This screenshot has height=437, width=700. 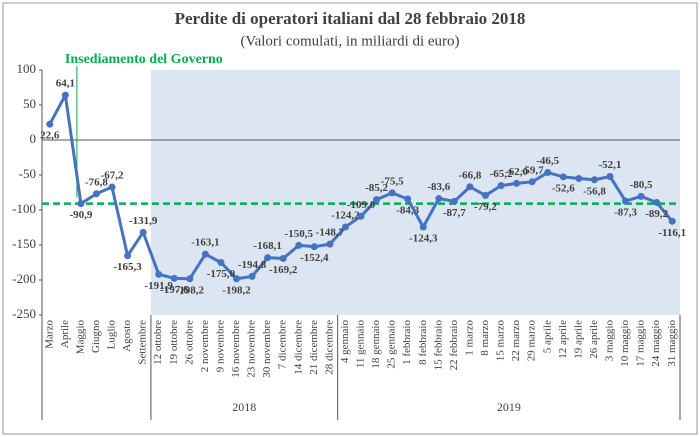 What do you see at coordinates (143, 221) in the screenshot?
I see `data-label: -131,9` at bounding box center [143, 221].